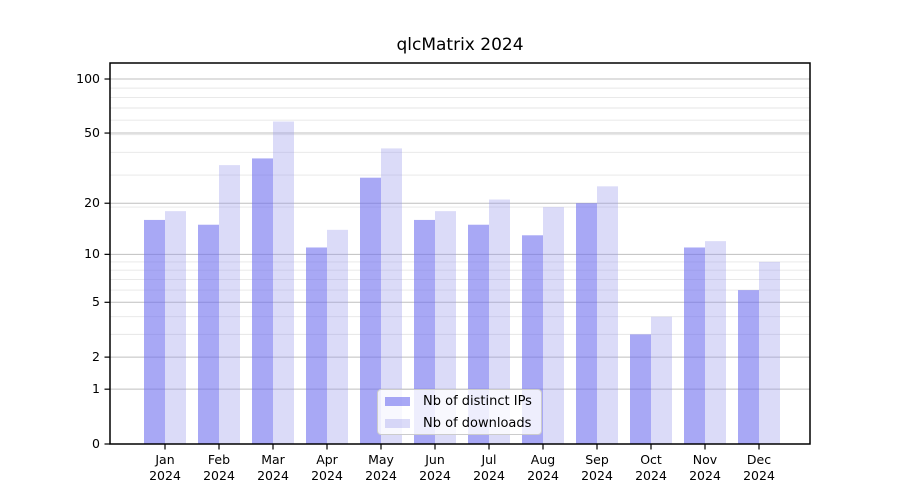  What do you see at coordinates (175, 327) in the screenshot?
I see `bar-downloads-jan` at bounding box center [175, 327].